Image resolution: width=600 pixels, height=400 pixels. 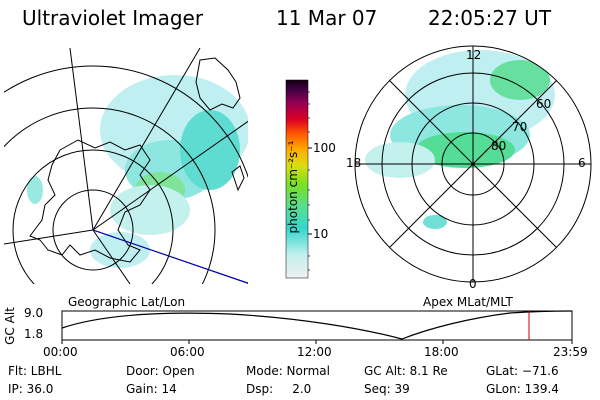 What do you see at coordinates (490, 18) in the screenshot?
I see `observation-time: 22:05:27 UT` at bounding box center [490, 18].